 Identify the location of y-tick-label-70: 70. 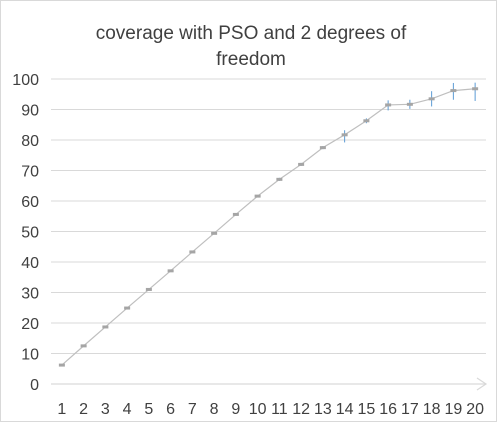
(30, 172).